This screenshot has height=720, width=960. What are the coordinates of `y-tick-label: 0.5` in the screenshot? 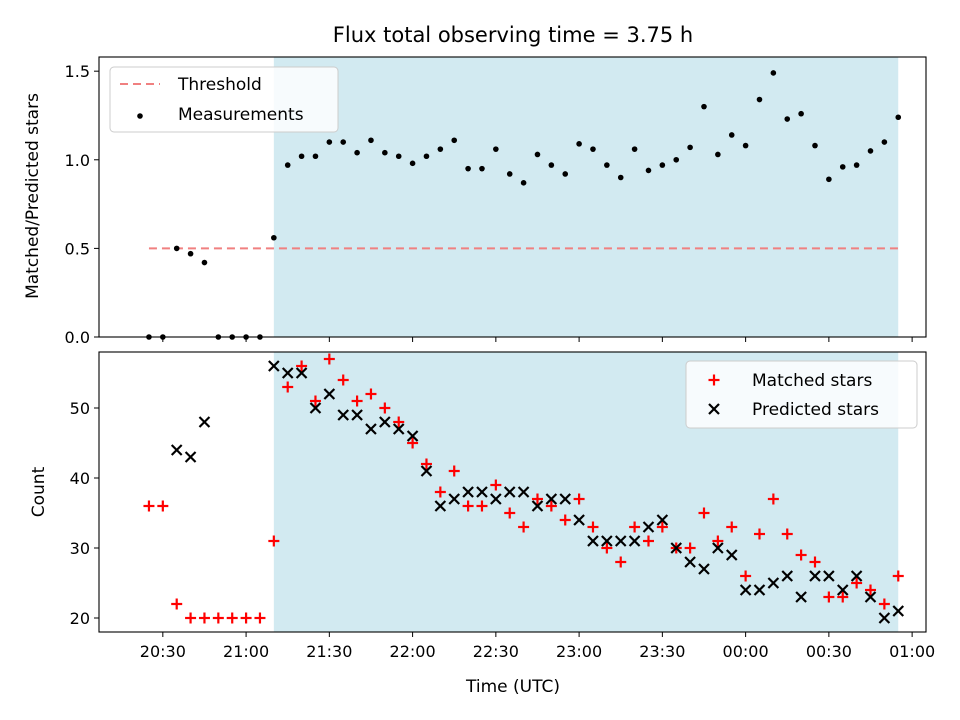 It's located at (77, 248).